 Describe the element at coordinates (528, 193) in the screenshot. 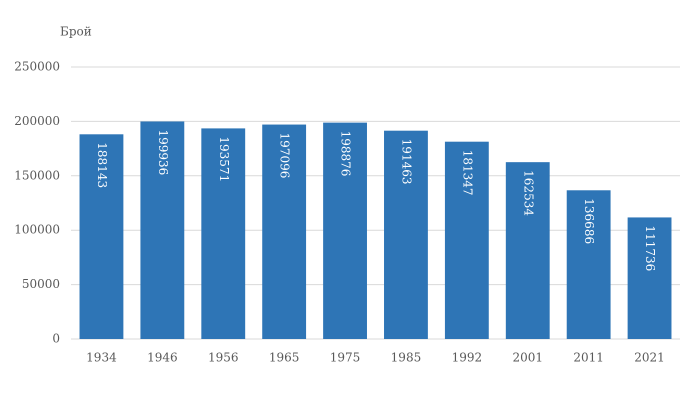

I see `value-label: 162534` at that location.